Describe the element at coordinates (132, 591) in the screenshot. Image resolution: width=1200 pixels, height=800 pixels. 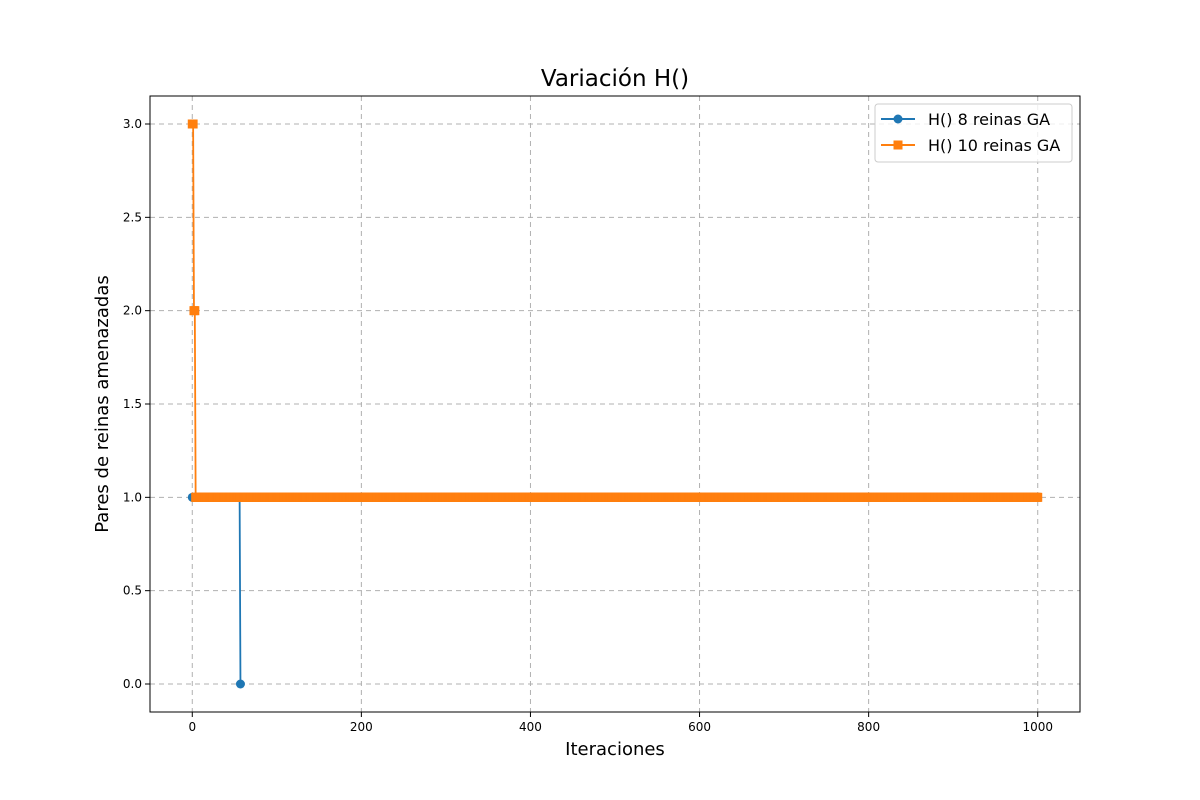
I see `y-tick-label: 0.5` at that location.